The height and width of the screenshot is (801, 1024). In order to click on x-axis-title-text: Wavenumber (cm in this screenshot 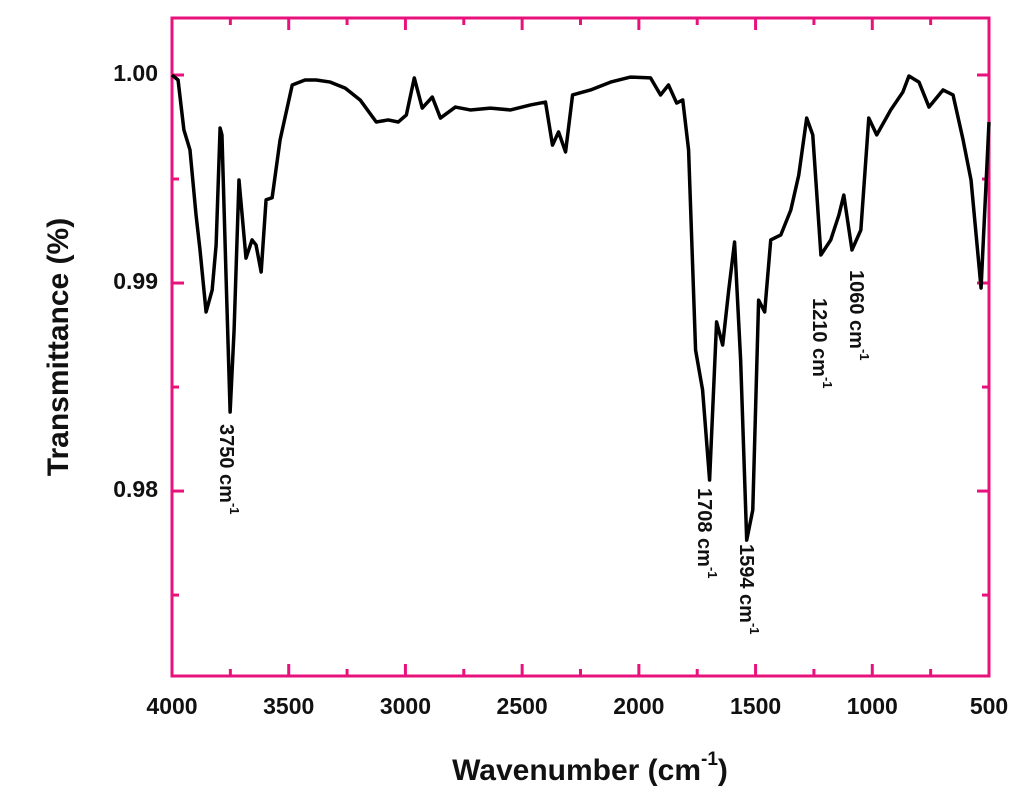, I will do `click(576, 770)`.